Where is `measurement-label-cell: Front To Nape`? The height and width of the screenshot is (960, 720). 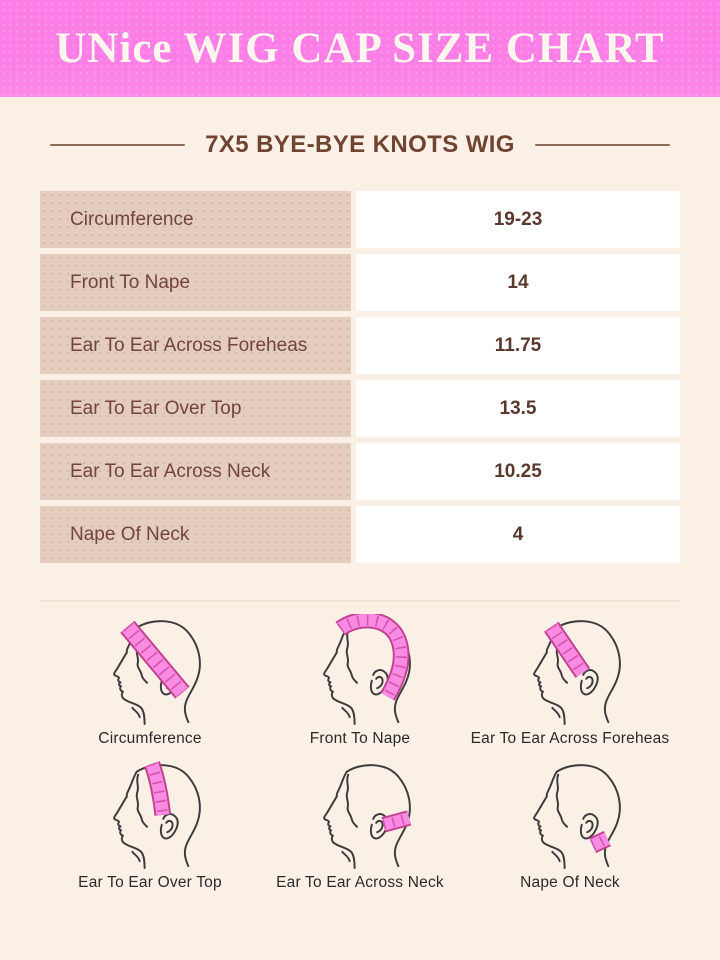 measurement-label-cell: Front To Nape is located at coordinates (195, 282).